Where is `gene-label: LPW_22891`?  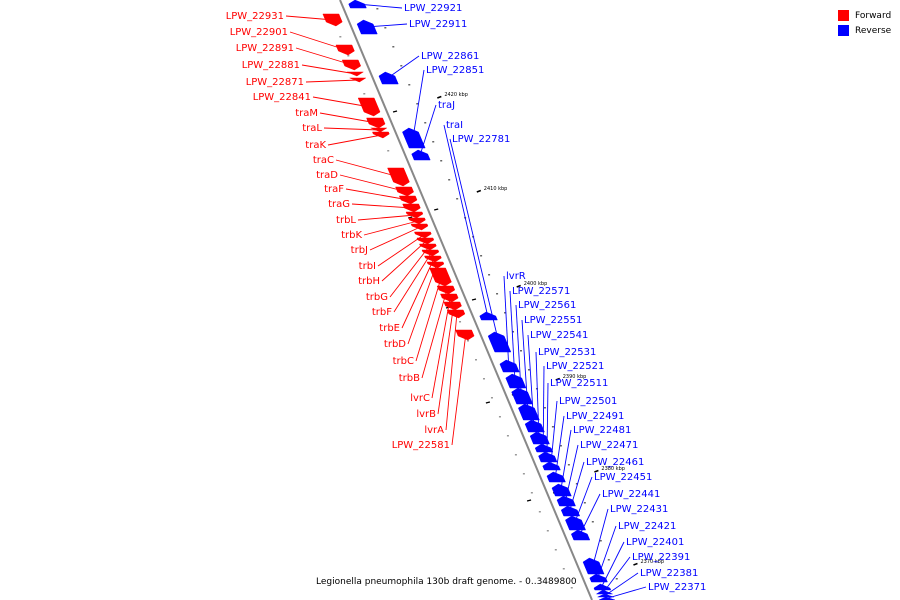 gene-label: LPW_22891 is located at coordinates (265, 48).